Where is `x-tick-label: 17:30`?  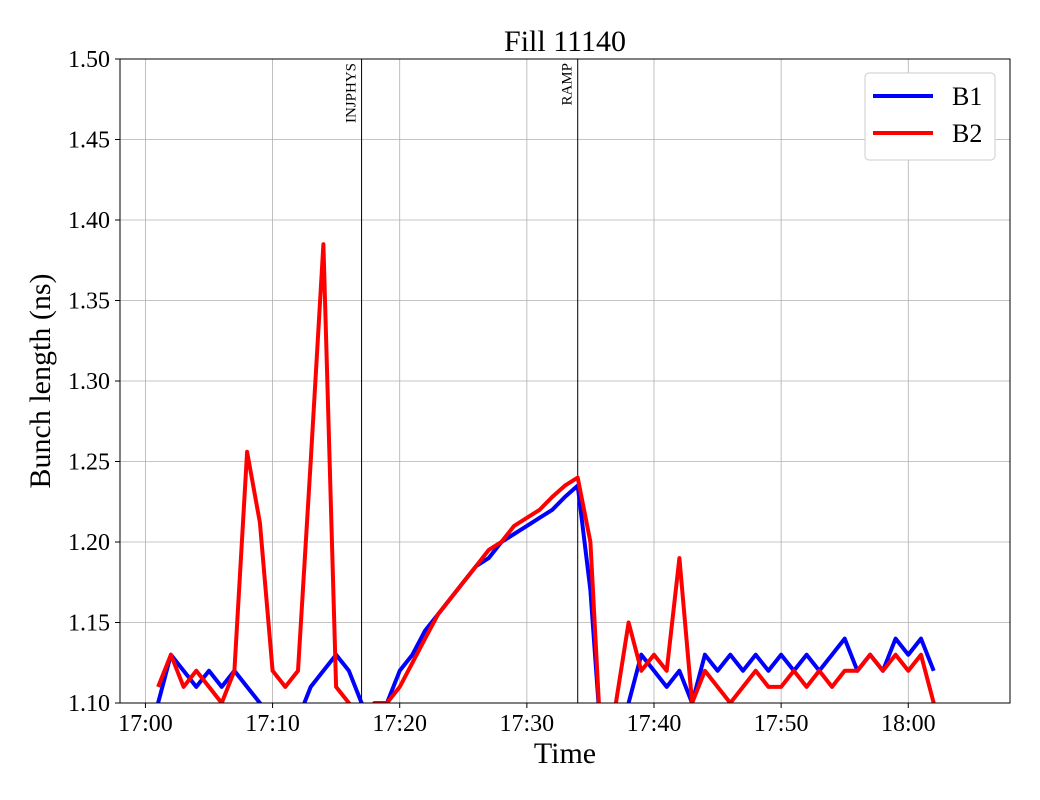 x-tick-label: 17:30 is located at coordinates (527, 724).